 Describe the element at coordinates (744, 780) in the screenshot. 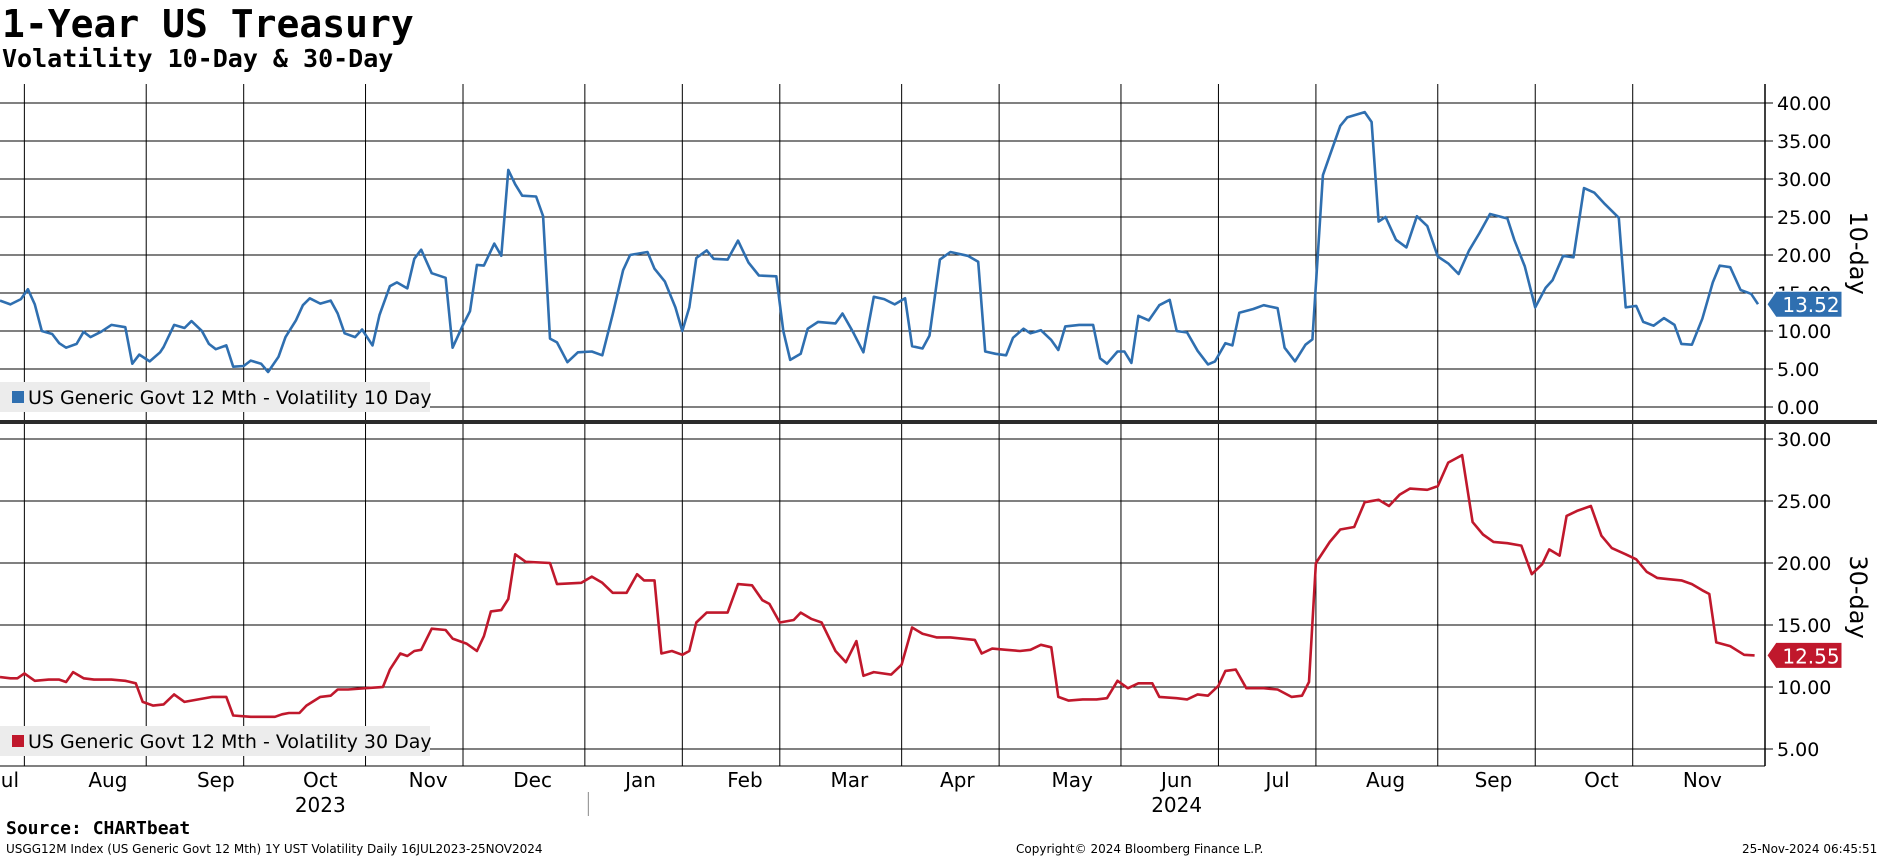

I see `x-tick-label: Feb` at that location.